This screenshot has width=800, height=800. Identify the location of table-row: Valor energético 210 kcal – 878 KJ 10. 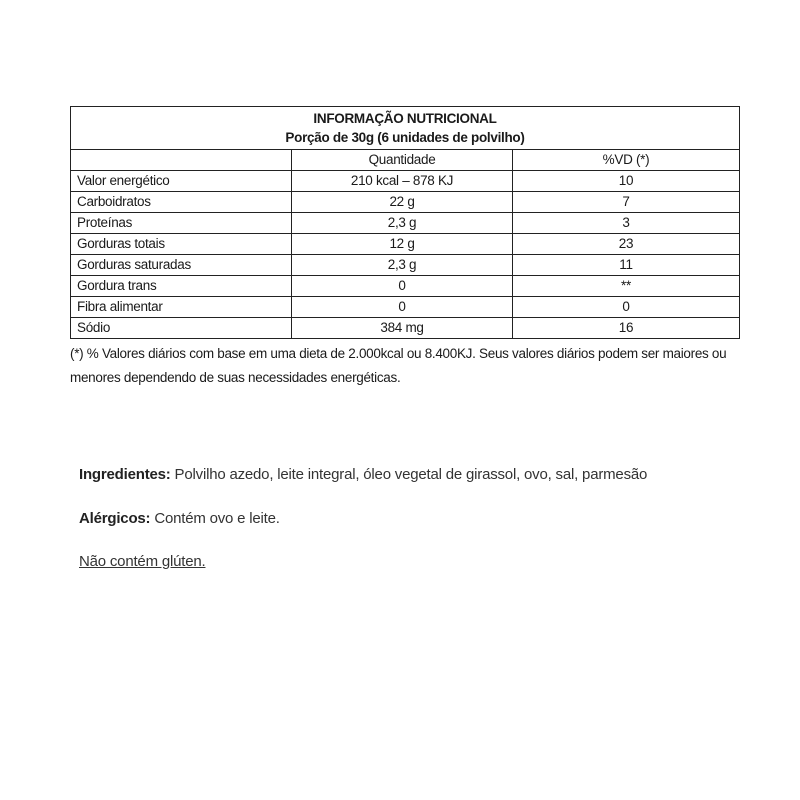
(405, 181).